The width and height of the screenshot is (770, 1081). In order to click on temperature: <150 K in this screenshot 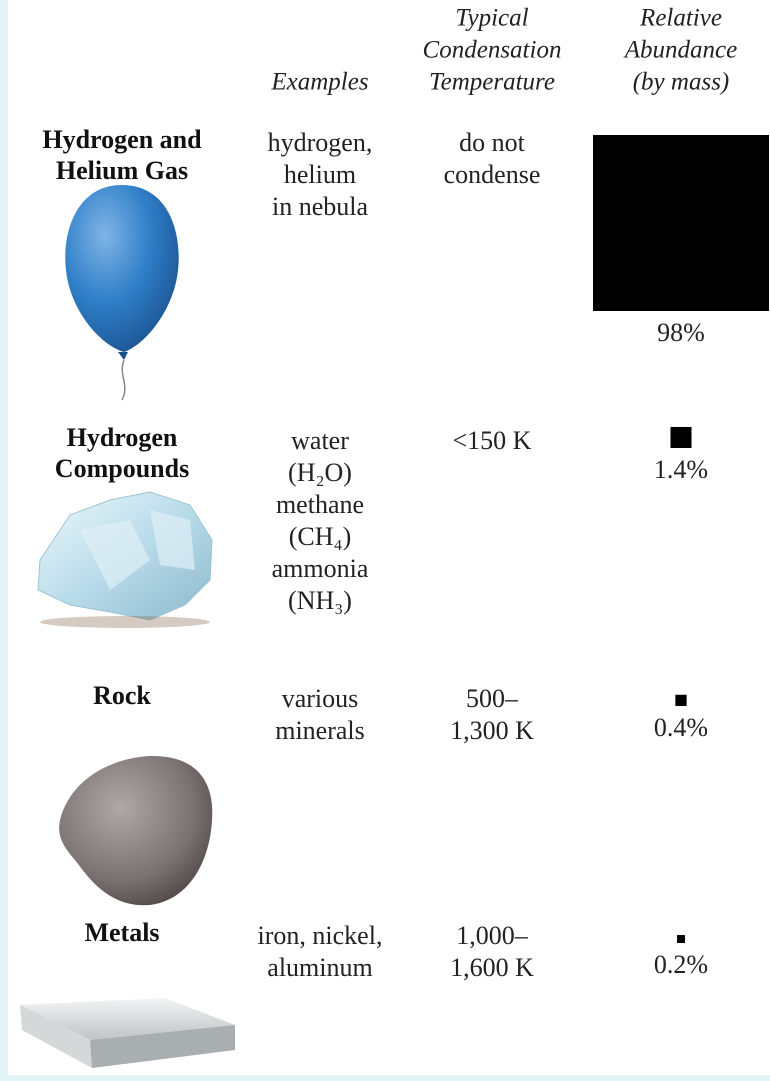, I will do `click(492, 440)`.